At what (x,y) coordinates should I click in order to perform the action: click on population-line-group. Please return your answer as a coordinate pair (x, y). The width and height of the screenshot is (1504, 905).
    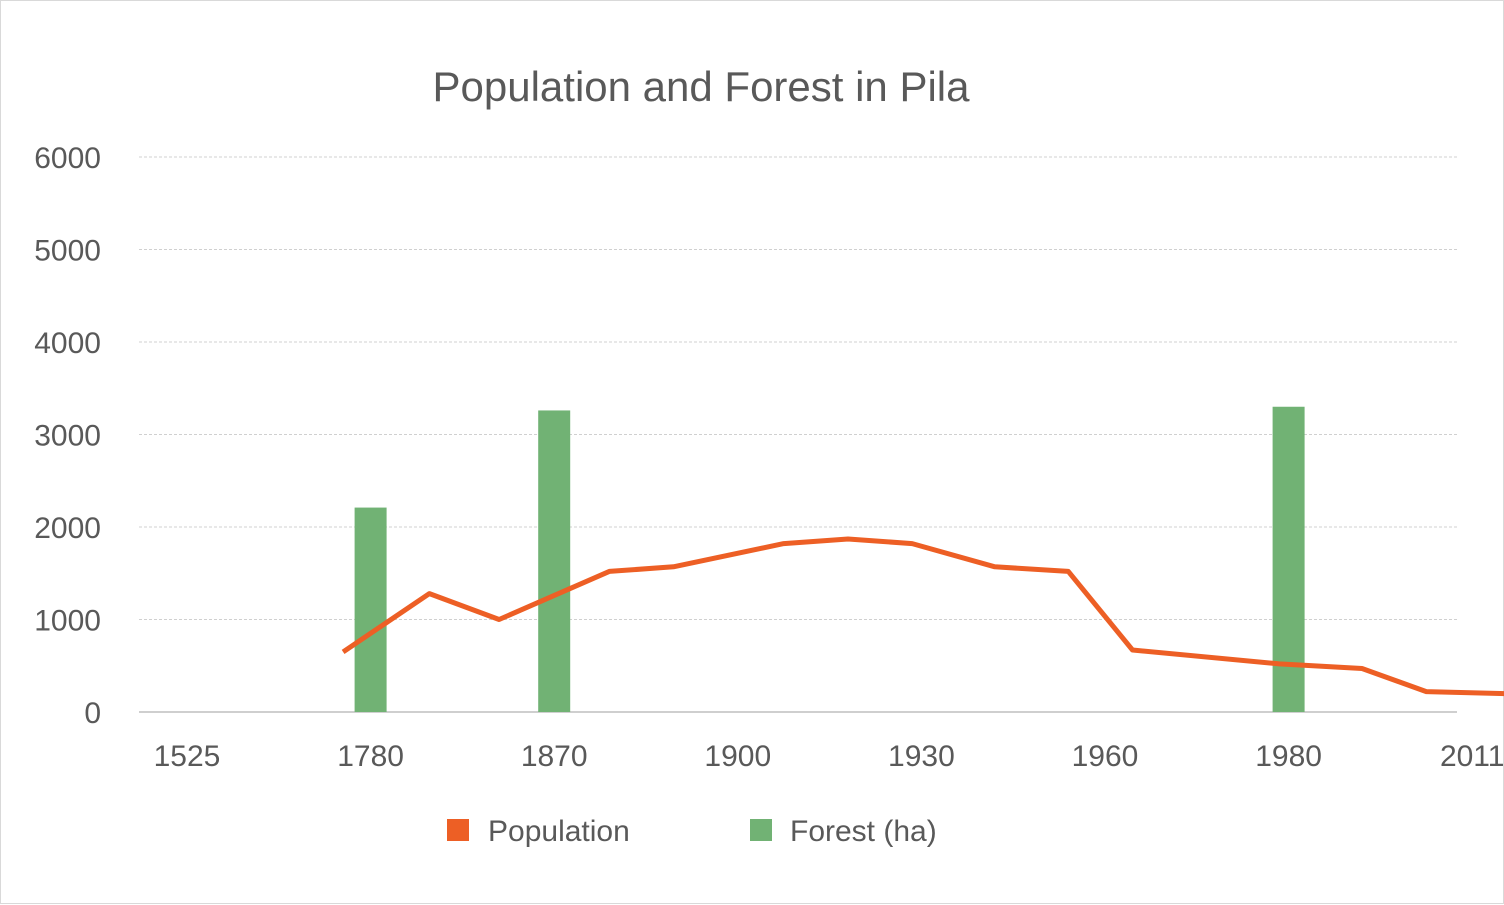
    Looking at the image, I should click on (923, 617).